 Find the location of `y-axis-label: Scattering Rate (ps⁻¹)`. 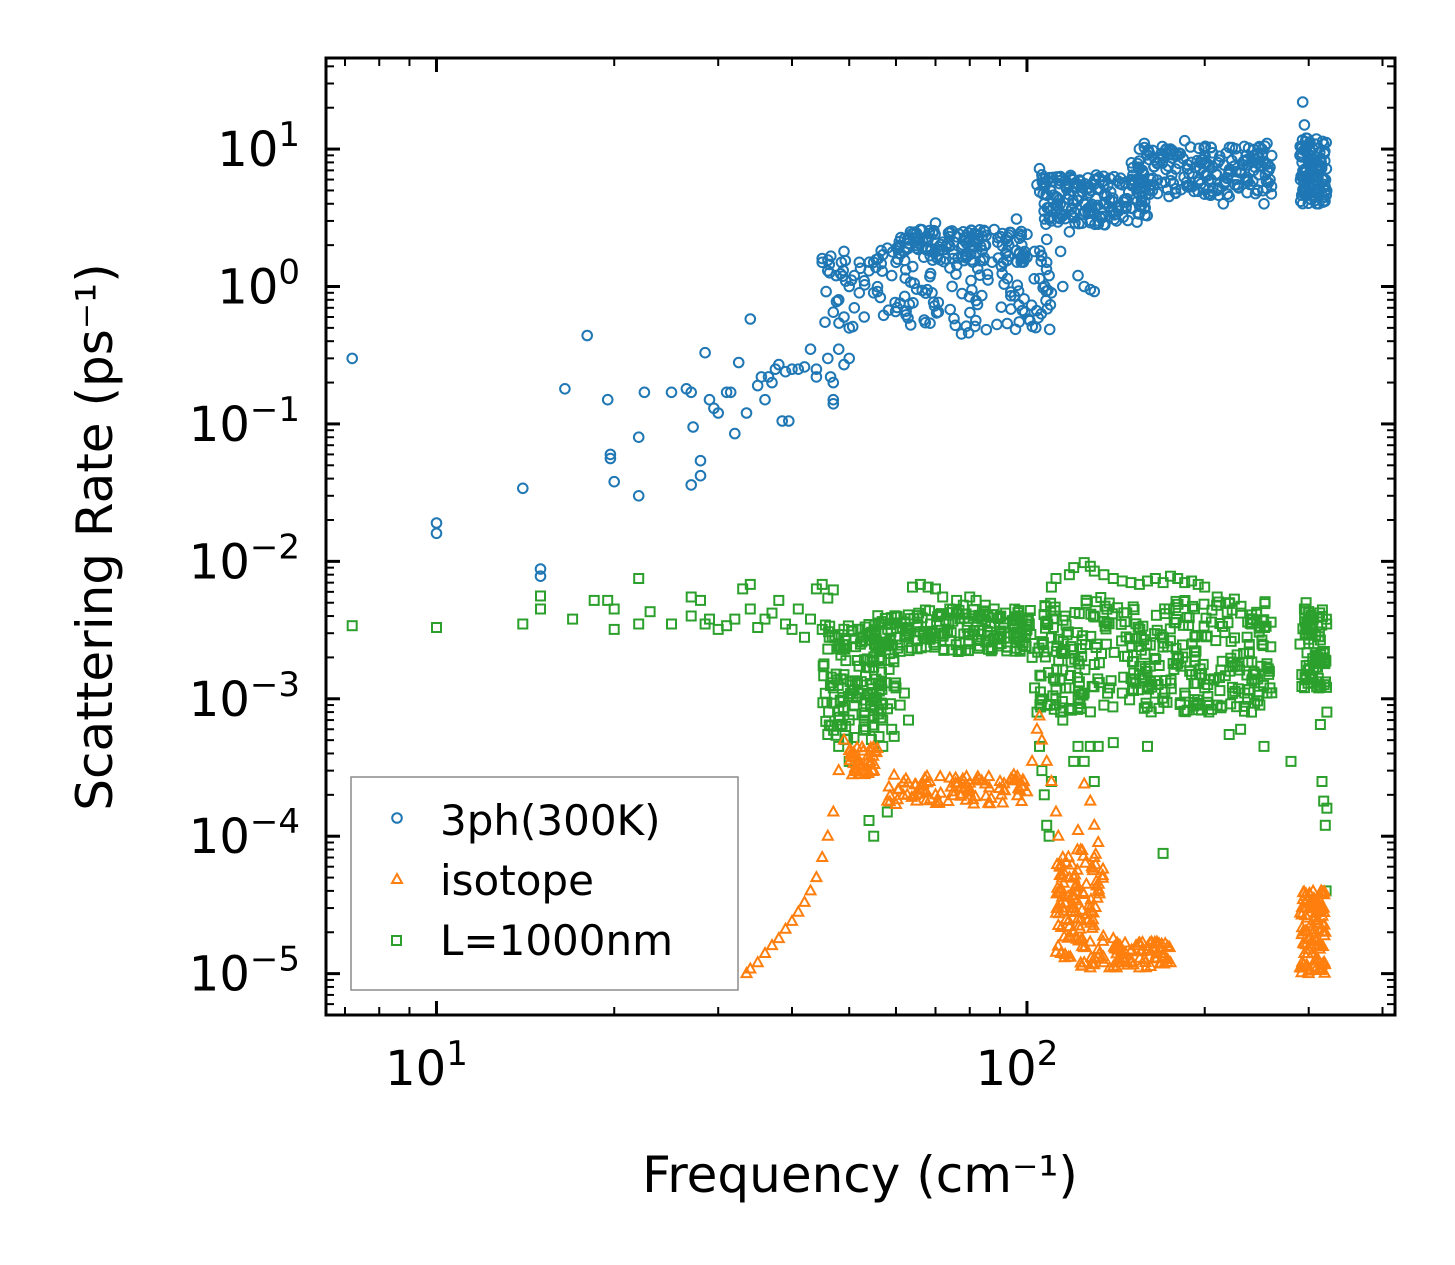

y-axis-label: Scattering Rate (ps⁻¹) is located at coordinates (95, 536).